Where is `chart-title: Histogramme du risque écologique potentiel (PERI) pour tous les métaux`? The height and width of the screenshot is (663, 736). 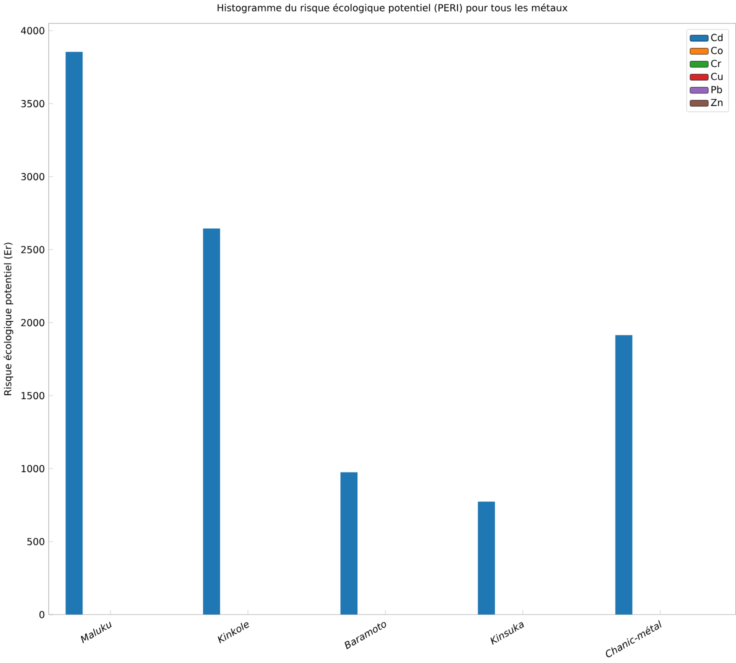
chart-title: Histogramme du risque écologique potentiel (PERI) pour tous les métaux is located at coordinates (393, 8).